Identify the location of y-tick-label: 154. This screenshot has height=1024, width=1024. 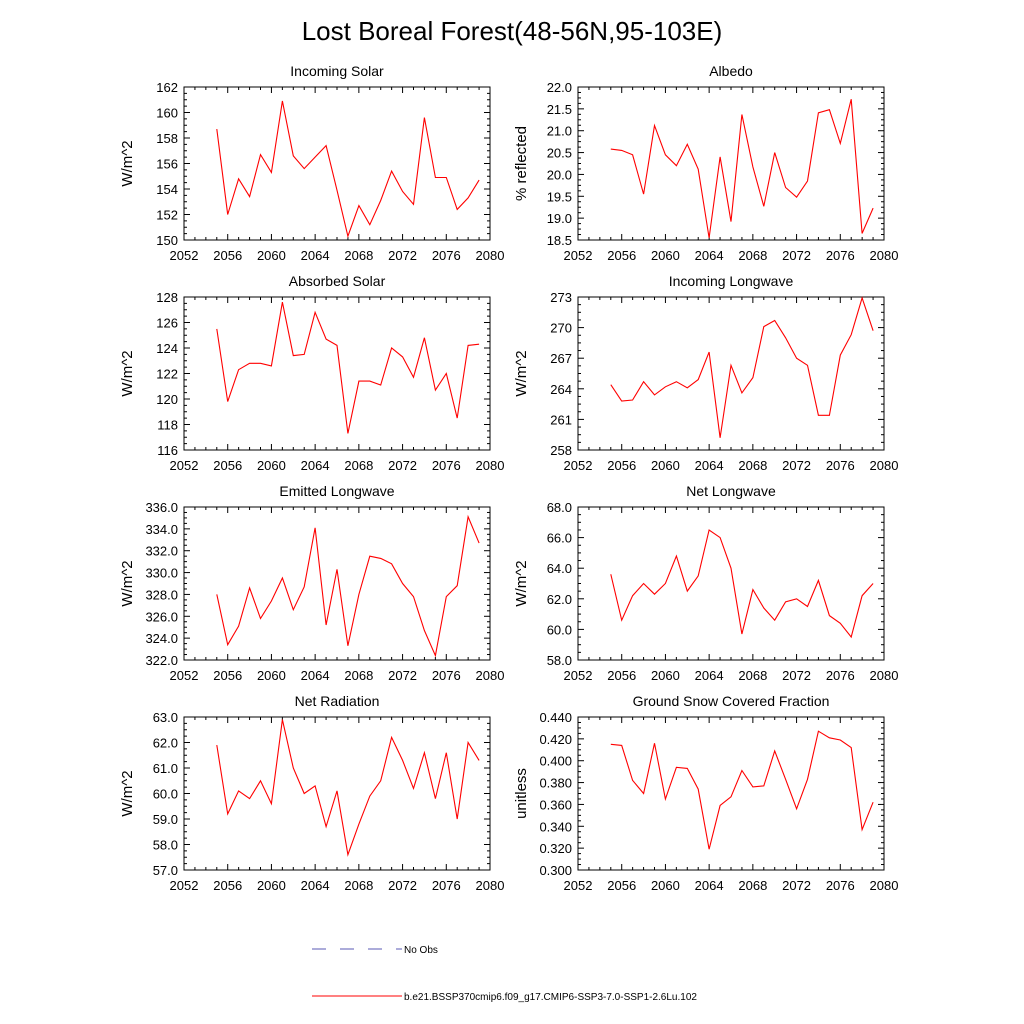
(167, 189).